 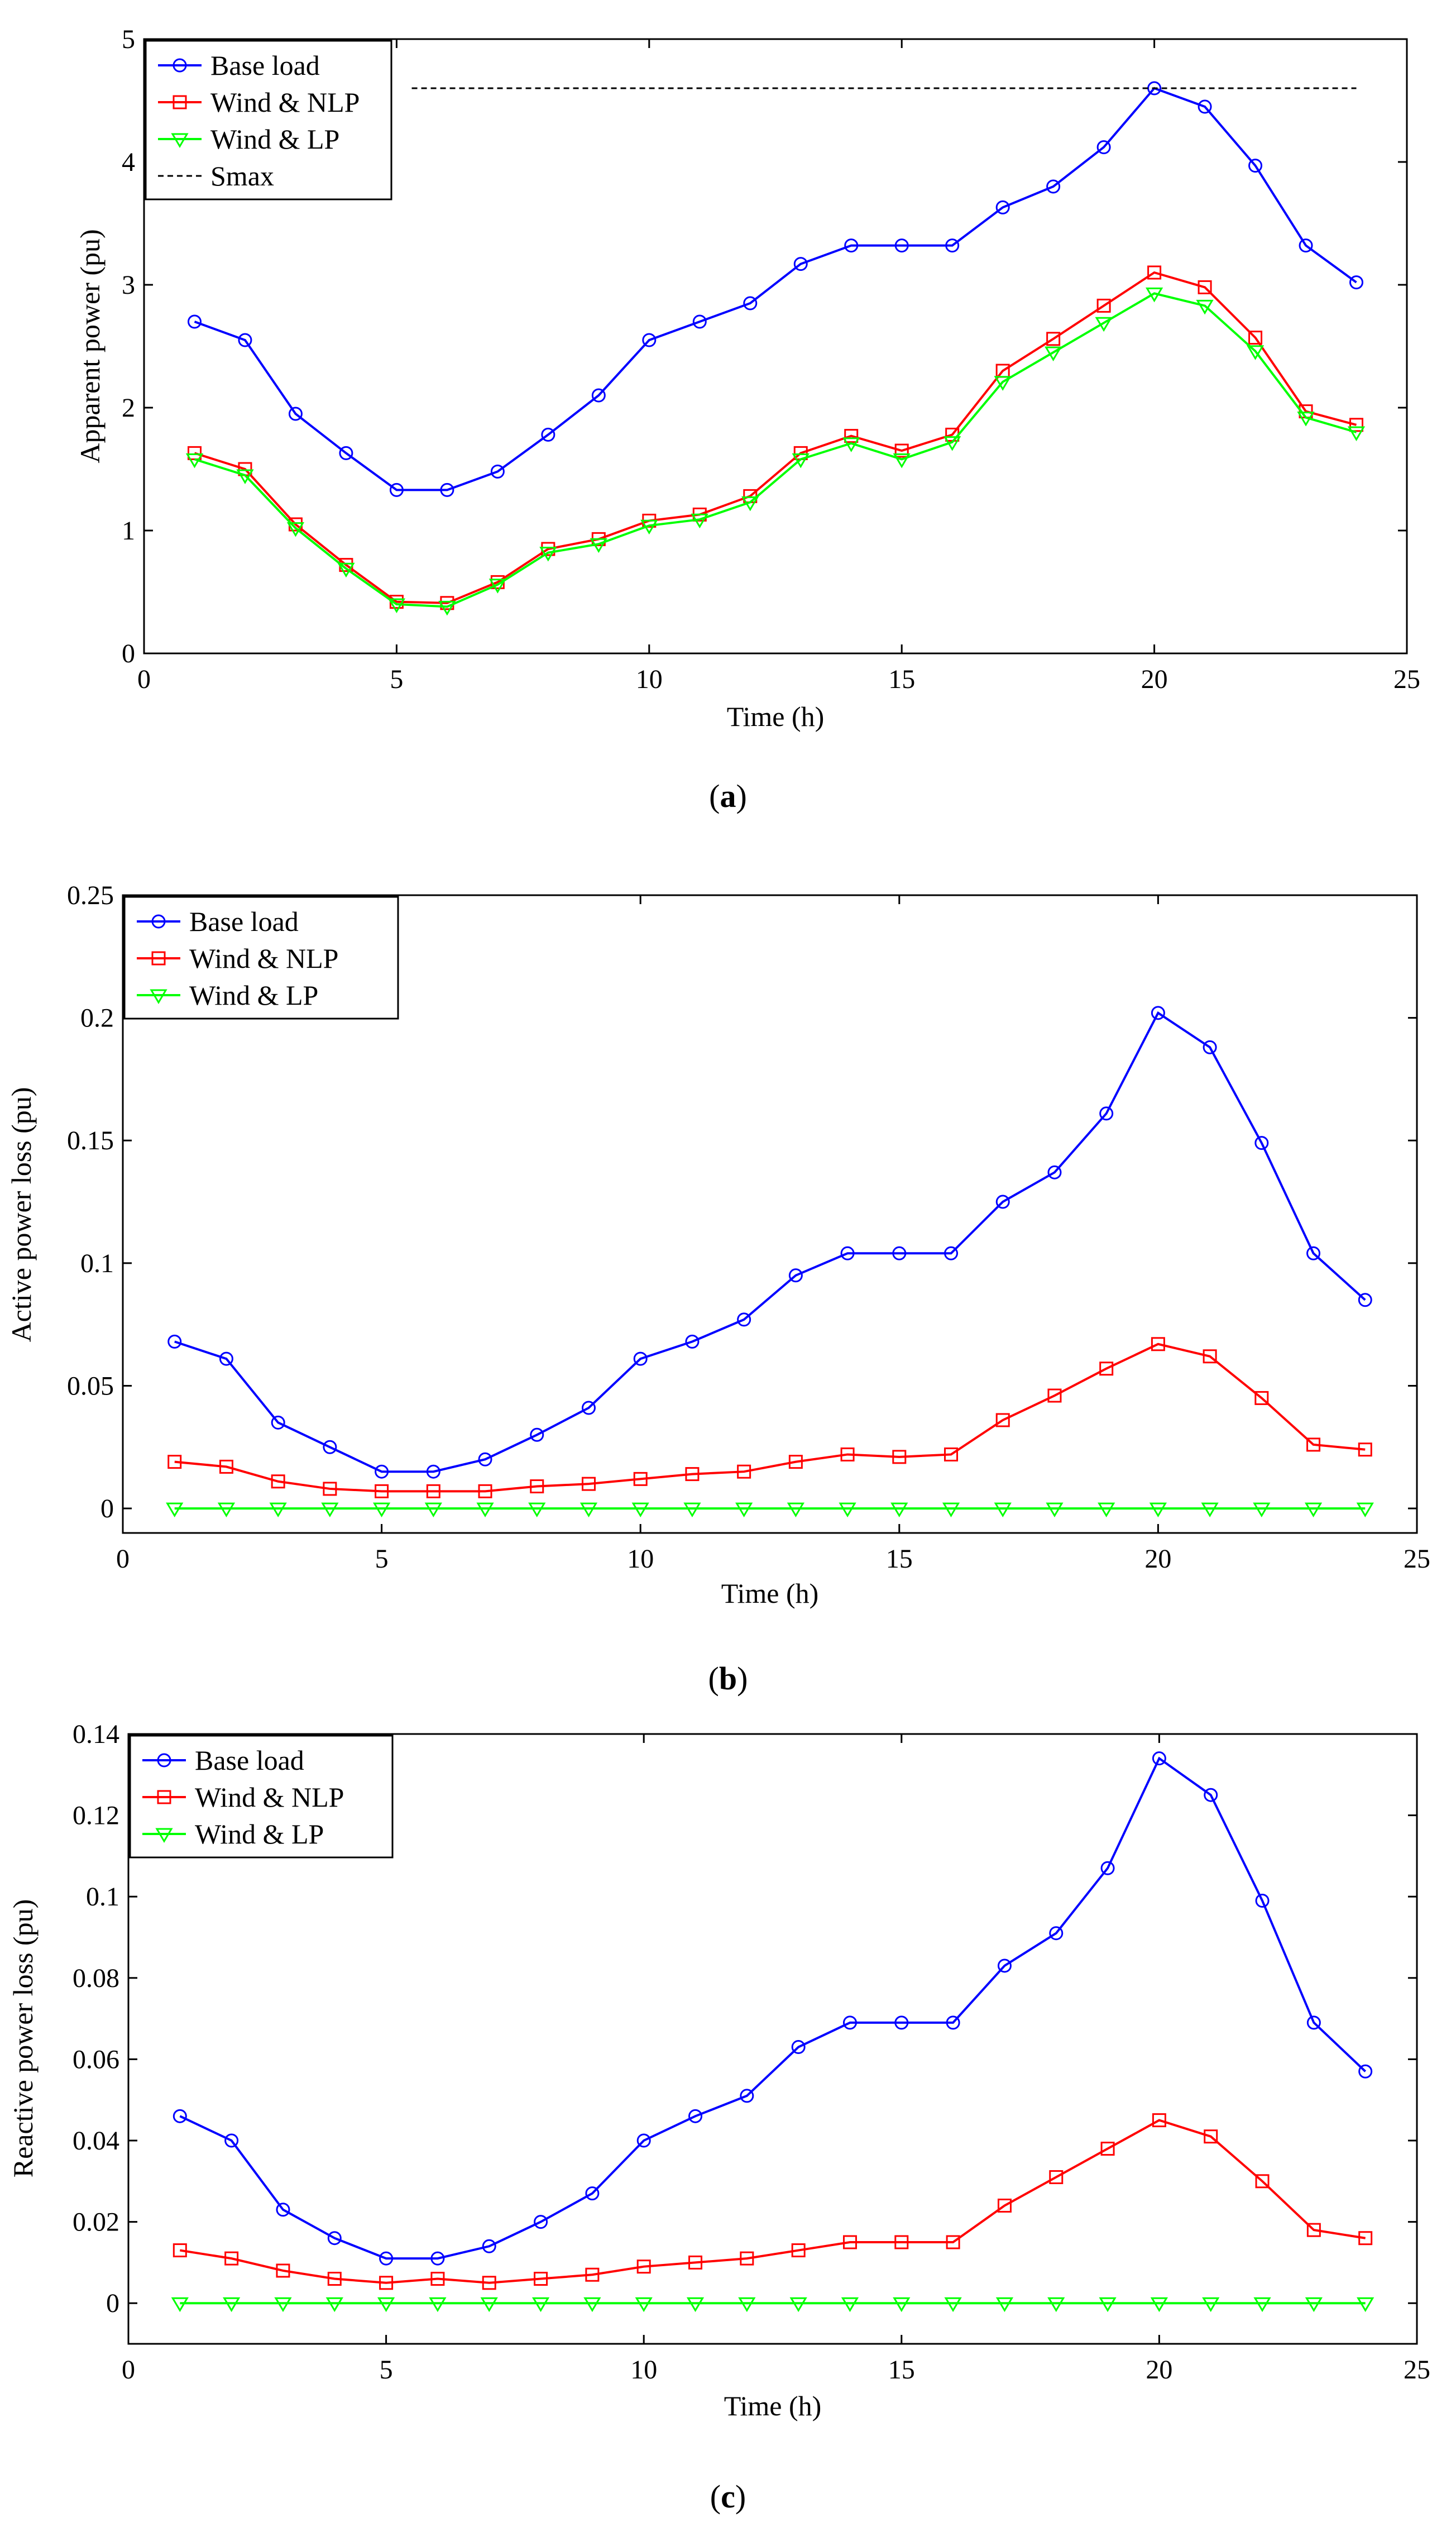 I want to click on x-tick-label: 0, so click(x=123, y=1559).